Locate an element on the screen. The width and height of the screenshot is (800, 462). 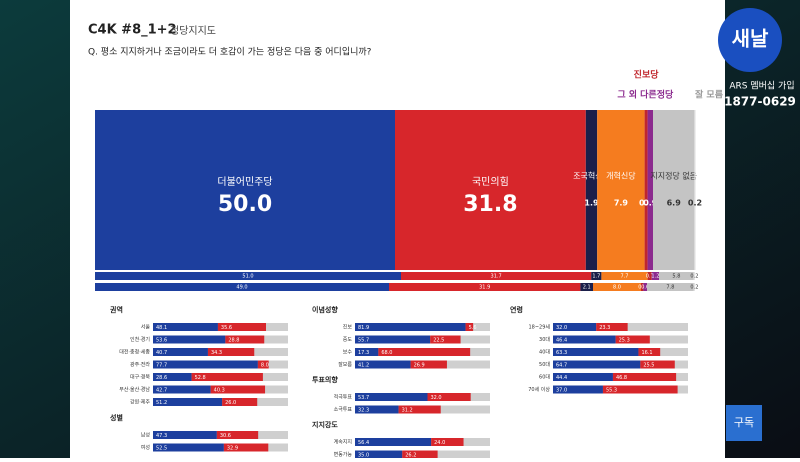
segment-name: 그 외 다른정당 is located at coordinates (645, 95).